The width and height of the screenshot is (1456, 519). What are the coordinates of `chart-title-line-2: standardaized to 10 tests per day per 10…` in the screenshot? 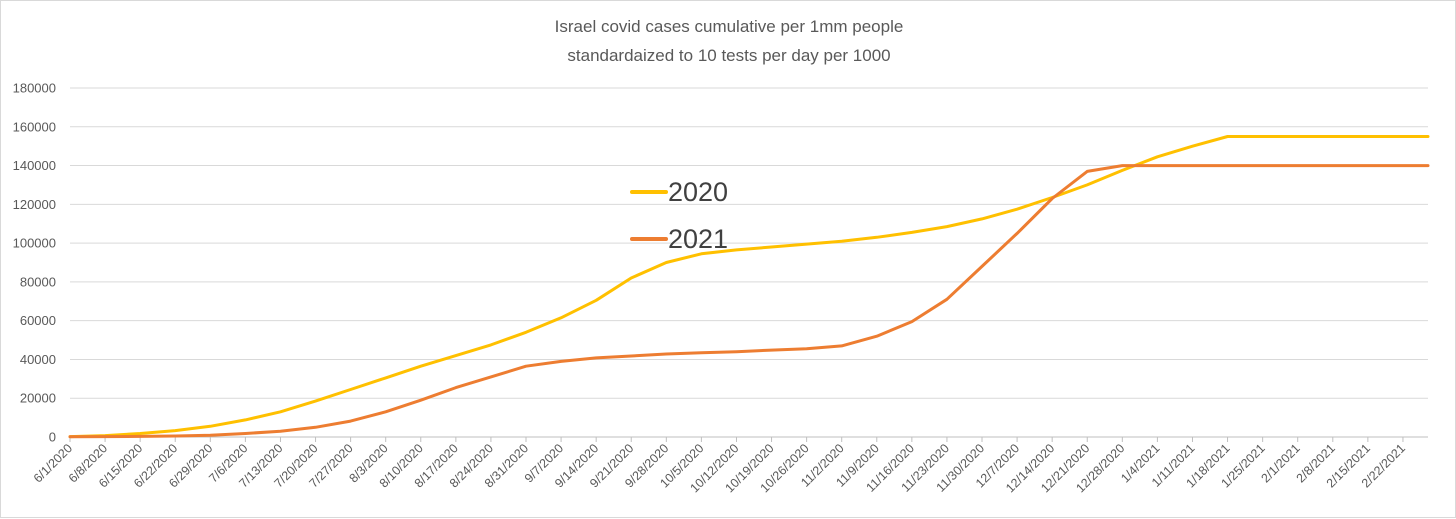 It's located at (728, 55).